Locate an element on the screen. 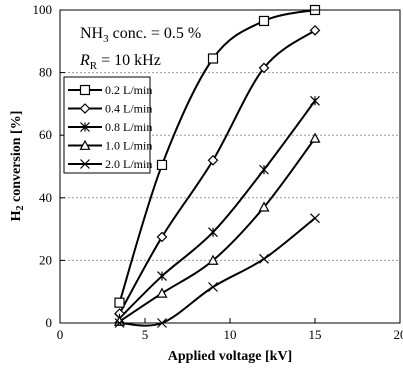  legend-label: 0.8 L/min is located at coordinates (128, 127).